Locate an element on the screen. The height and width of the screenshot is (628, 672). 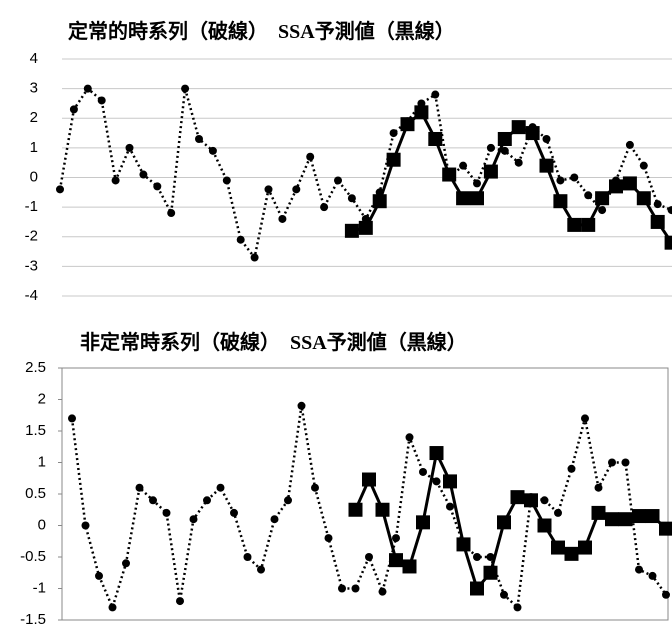
chart-title: 非定常時系列（破線） SSA予測値（黒線） is located at coordinates (273, 342).